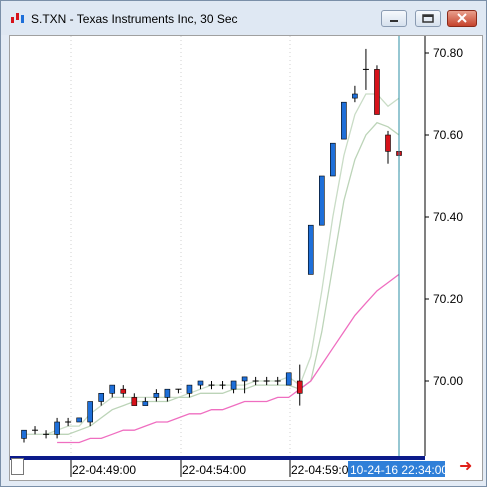 The width and height of the screenshot is (487, 487). Describe the element at coordinates (466, 466) in the screenshot. I see `scroll-right-arrow-icon: ➜` at that location.